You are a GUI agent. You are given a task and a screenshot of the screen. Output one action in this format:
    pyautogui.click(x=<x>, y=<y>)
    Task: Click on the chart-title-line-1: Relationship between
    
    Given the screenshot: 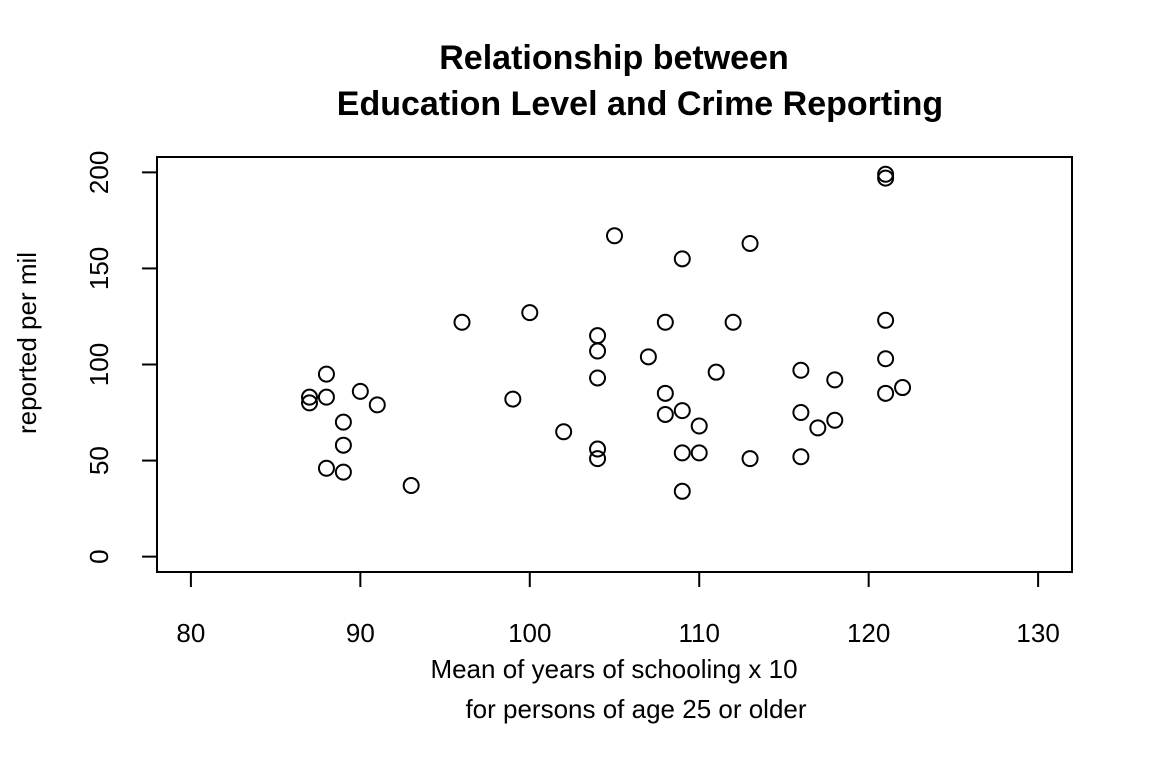 What is the action you would take?
    pyautogui.click(x=614, y=58)
    